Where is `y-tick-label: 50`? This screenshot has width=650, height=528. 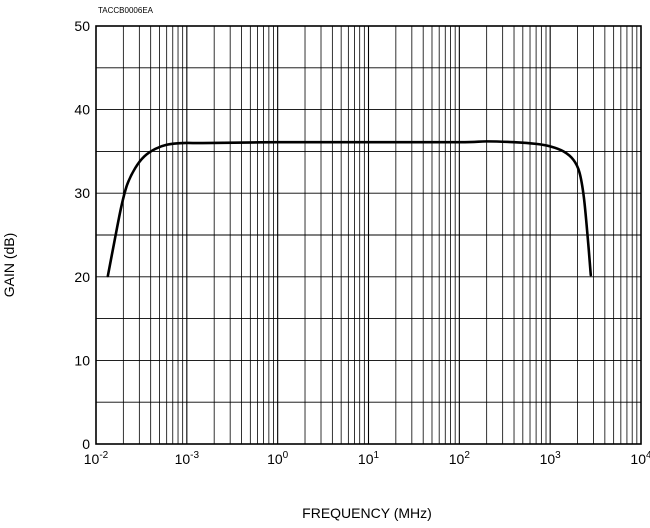 y-tick-label: 50 is located at coordinates (82, 26).